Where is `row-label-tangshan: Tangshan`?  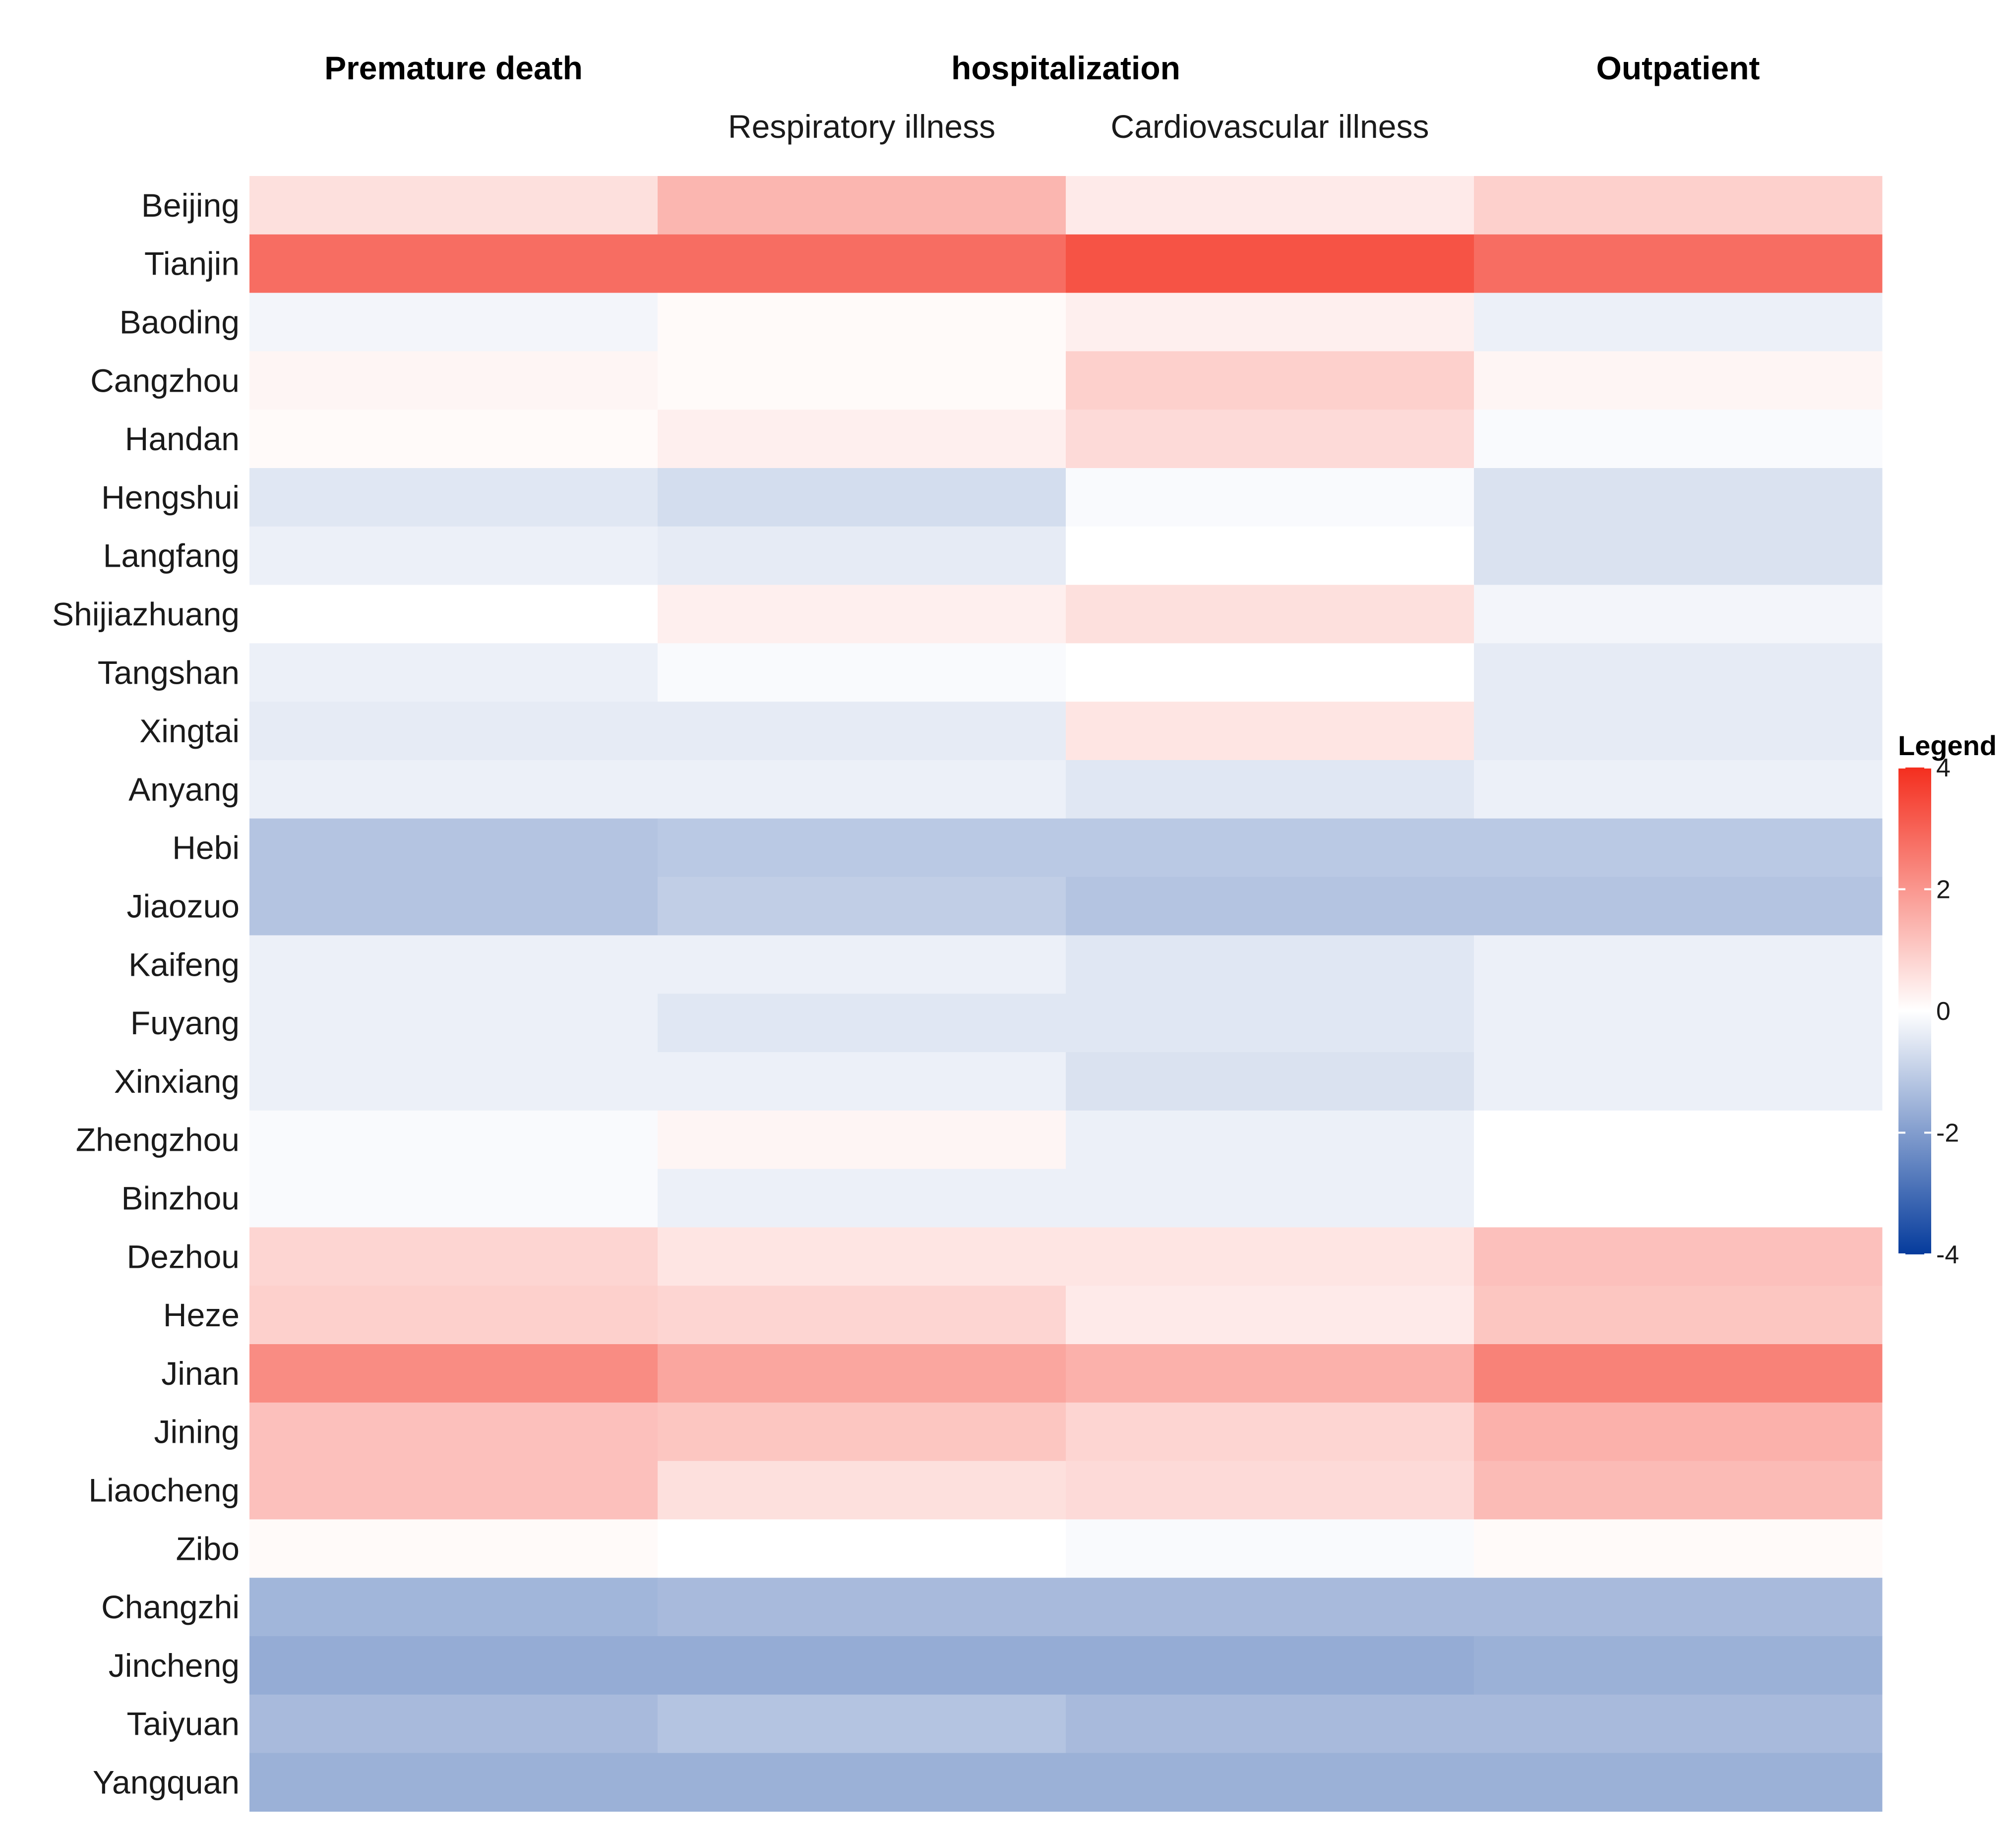
row-label-tangshan: Tangshan is located at coordinates (169, 672).